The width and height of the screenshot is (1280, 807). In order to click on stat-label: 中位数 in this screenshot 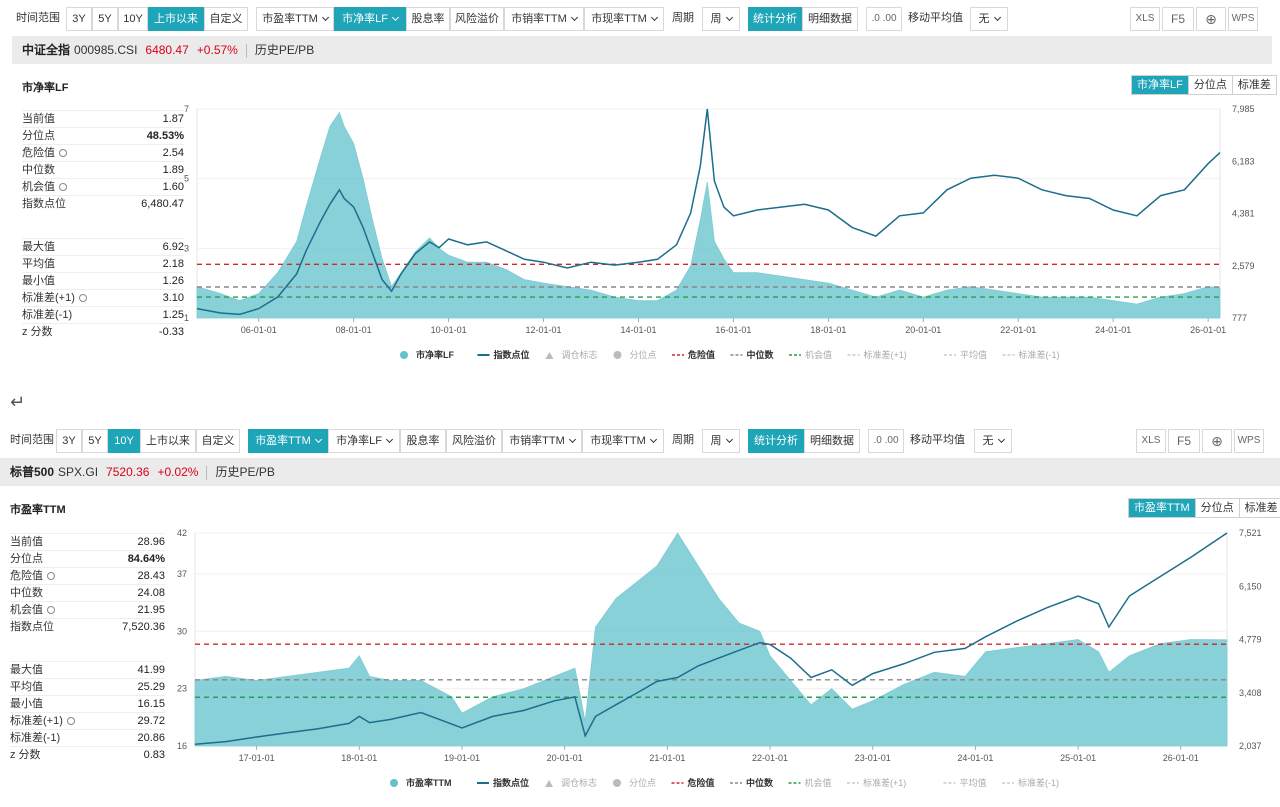, I will do `click(26, 593)`.